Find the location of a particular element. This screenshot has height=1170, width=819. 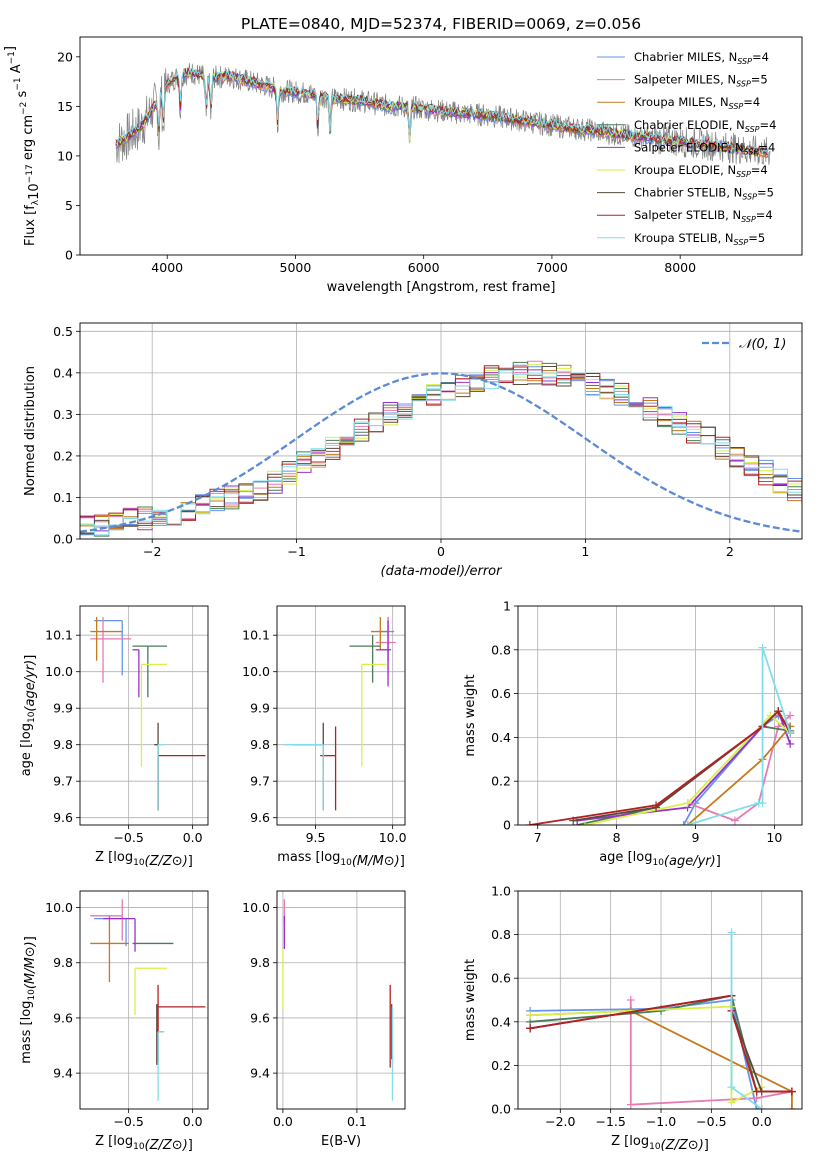

x-tick-label: 4000 is located at coordinates (167, 267).